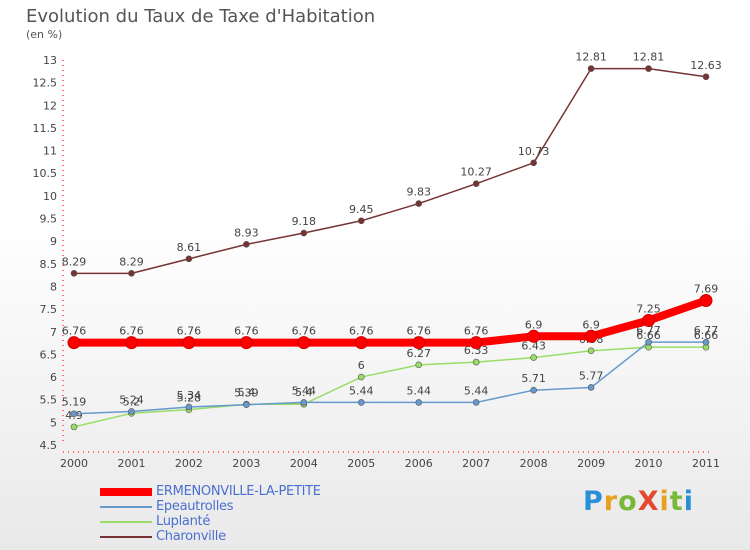 The width and height of the screenshot is (750, 550). I want to click on data-label-1-6: 5.44, so click(418, 390).